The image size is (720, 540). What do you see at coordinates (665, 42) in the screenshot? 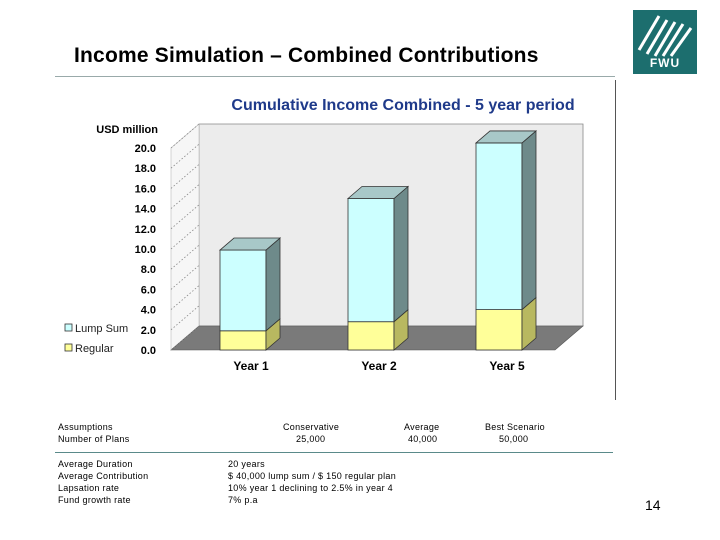
I see `fwu-logo-icon` at bounding box center [665, 42].